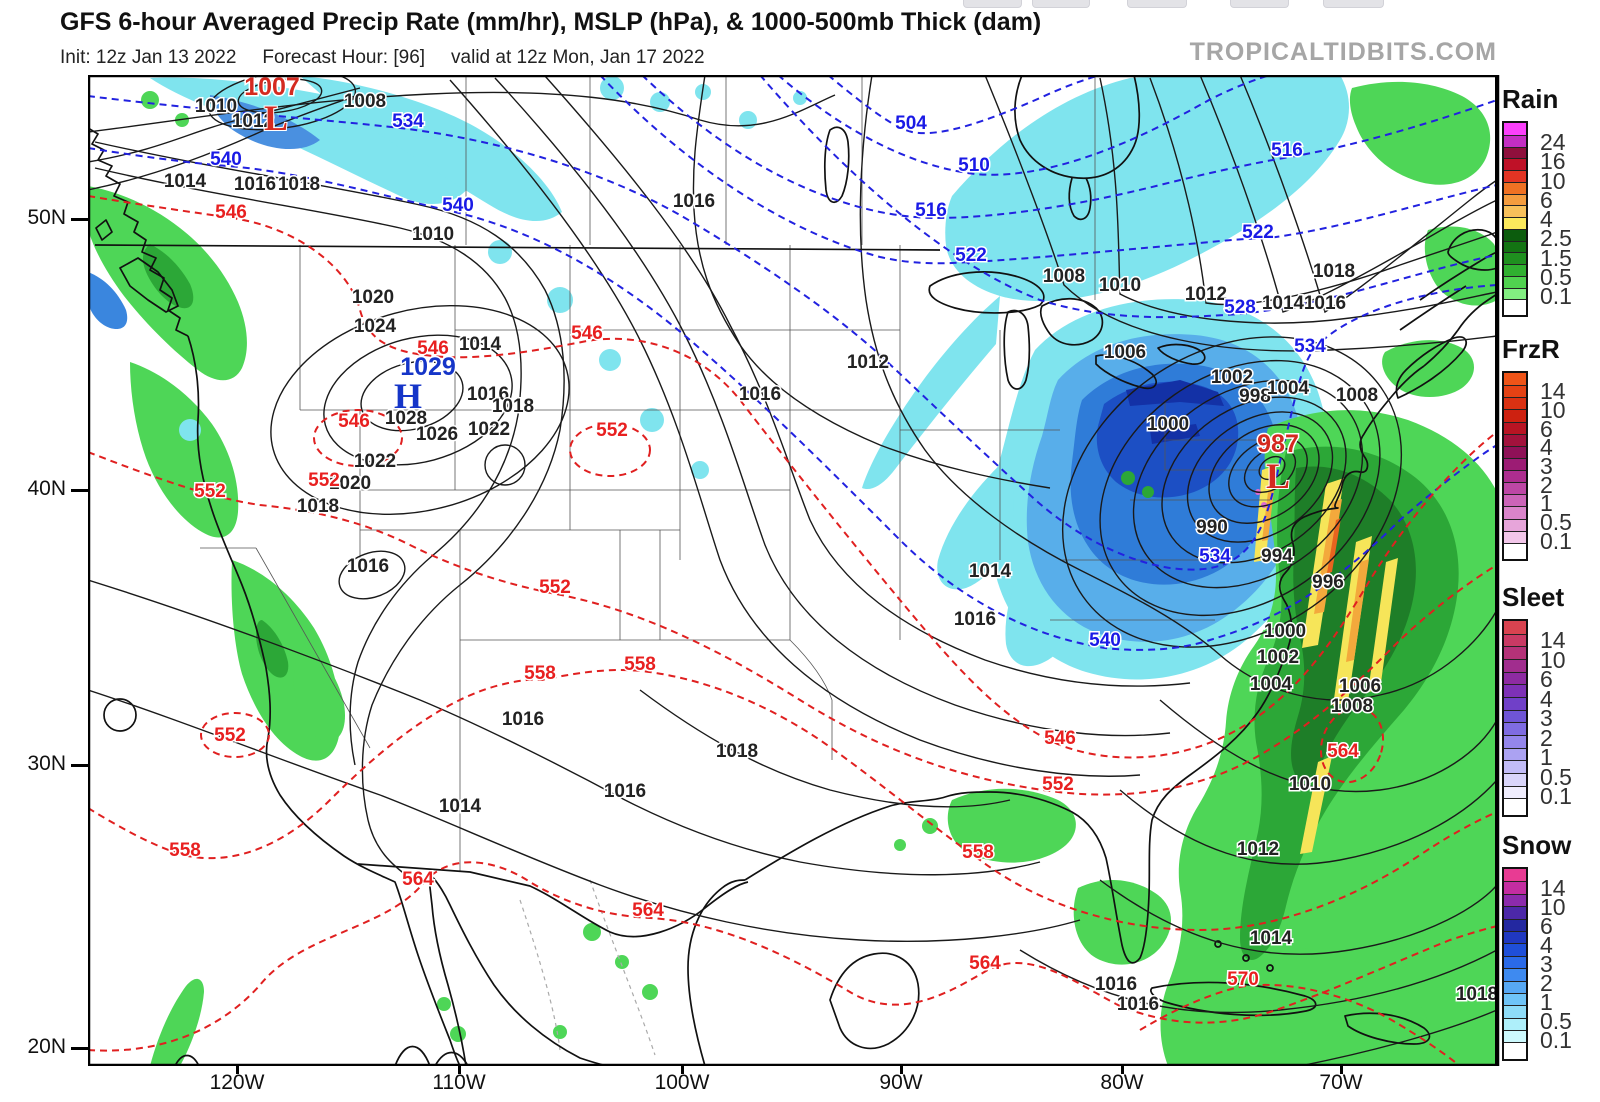 This screenshot has width=1600, height=1102. What do you see at coordinates (901, 1082) in the screenshot?
I see `lon-label: 90W` at bounding box center [901, 1082].